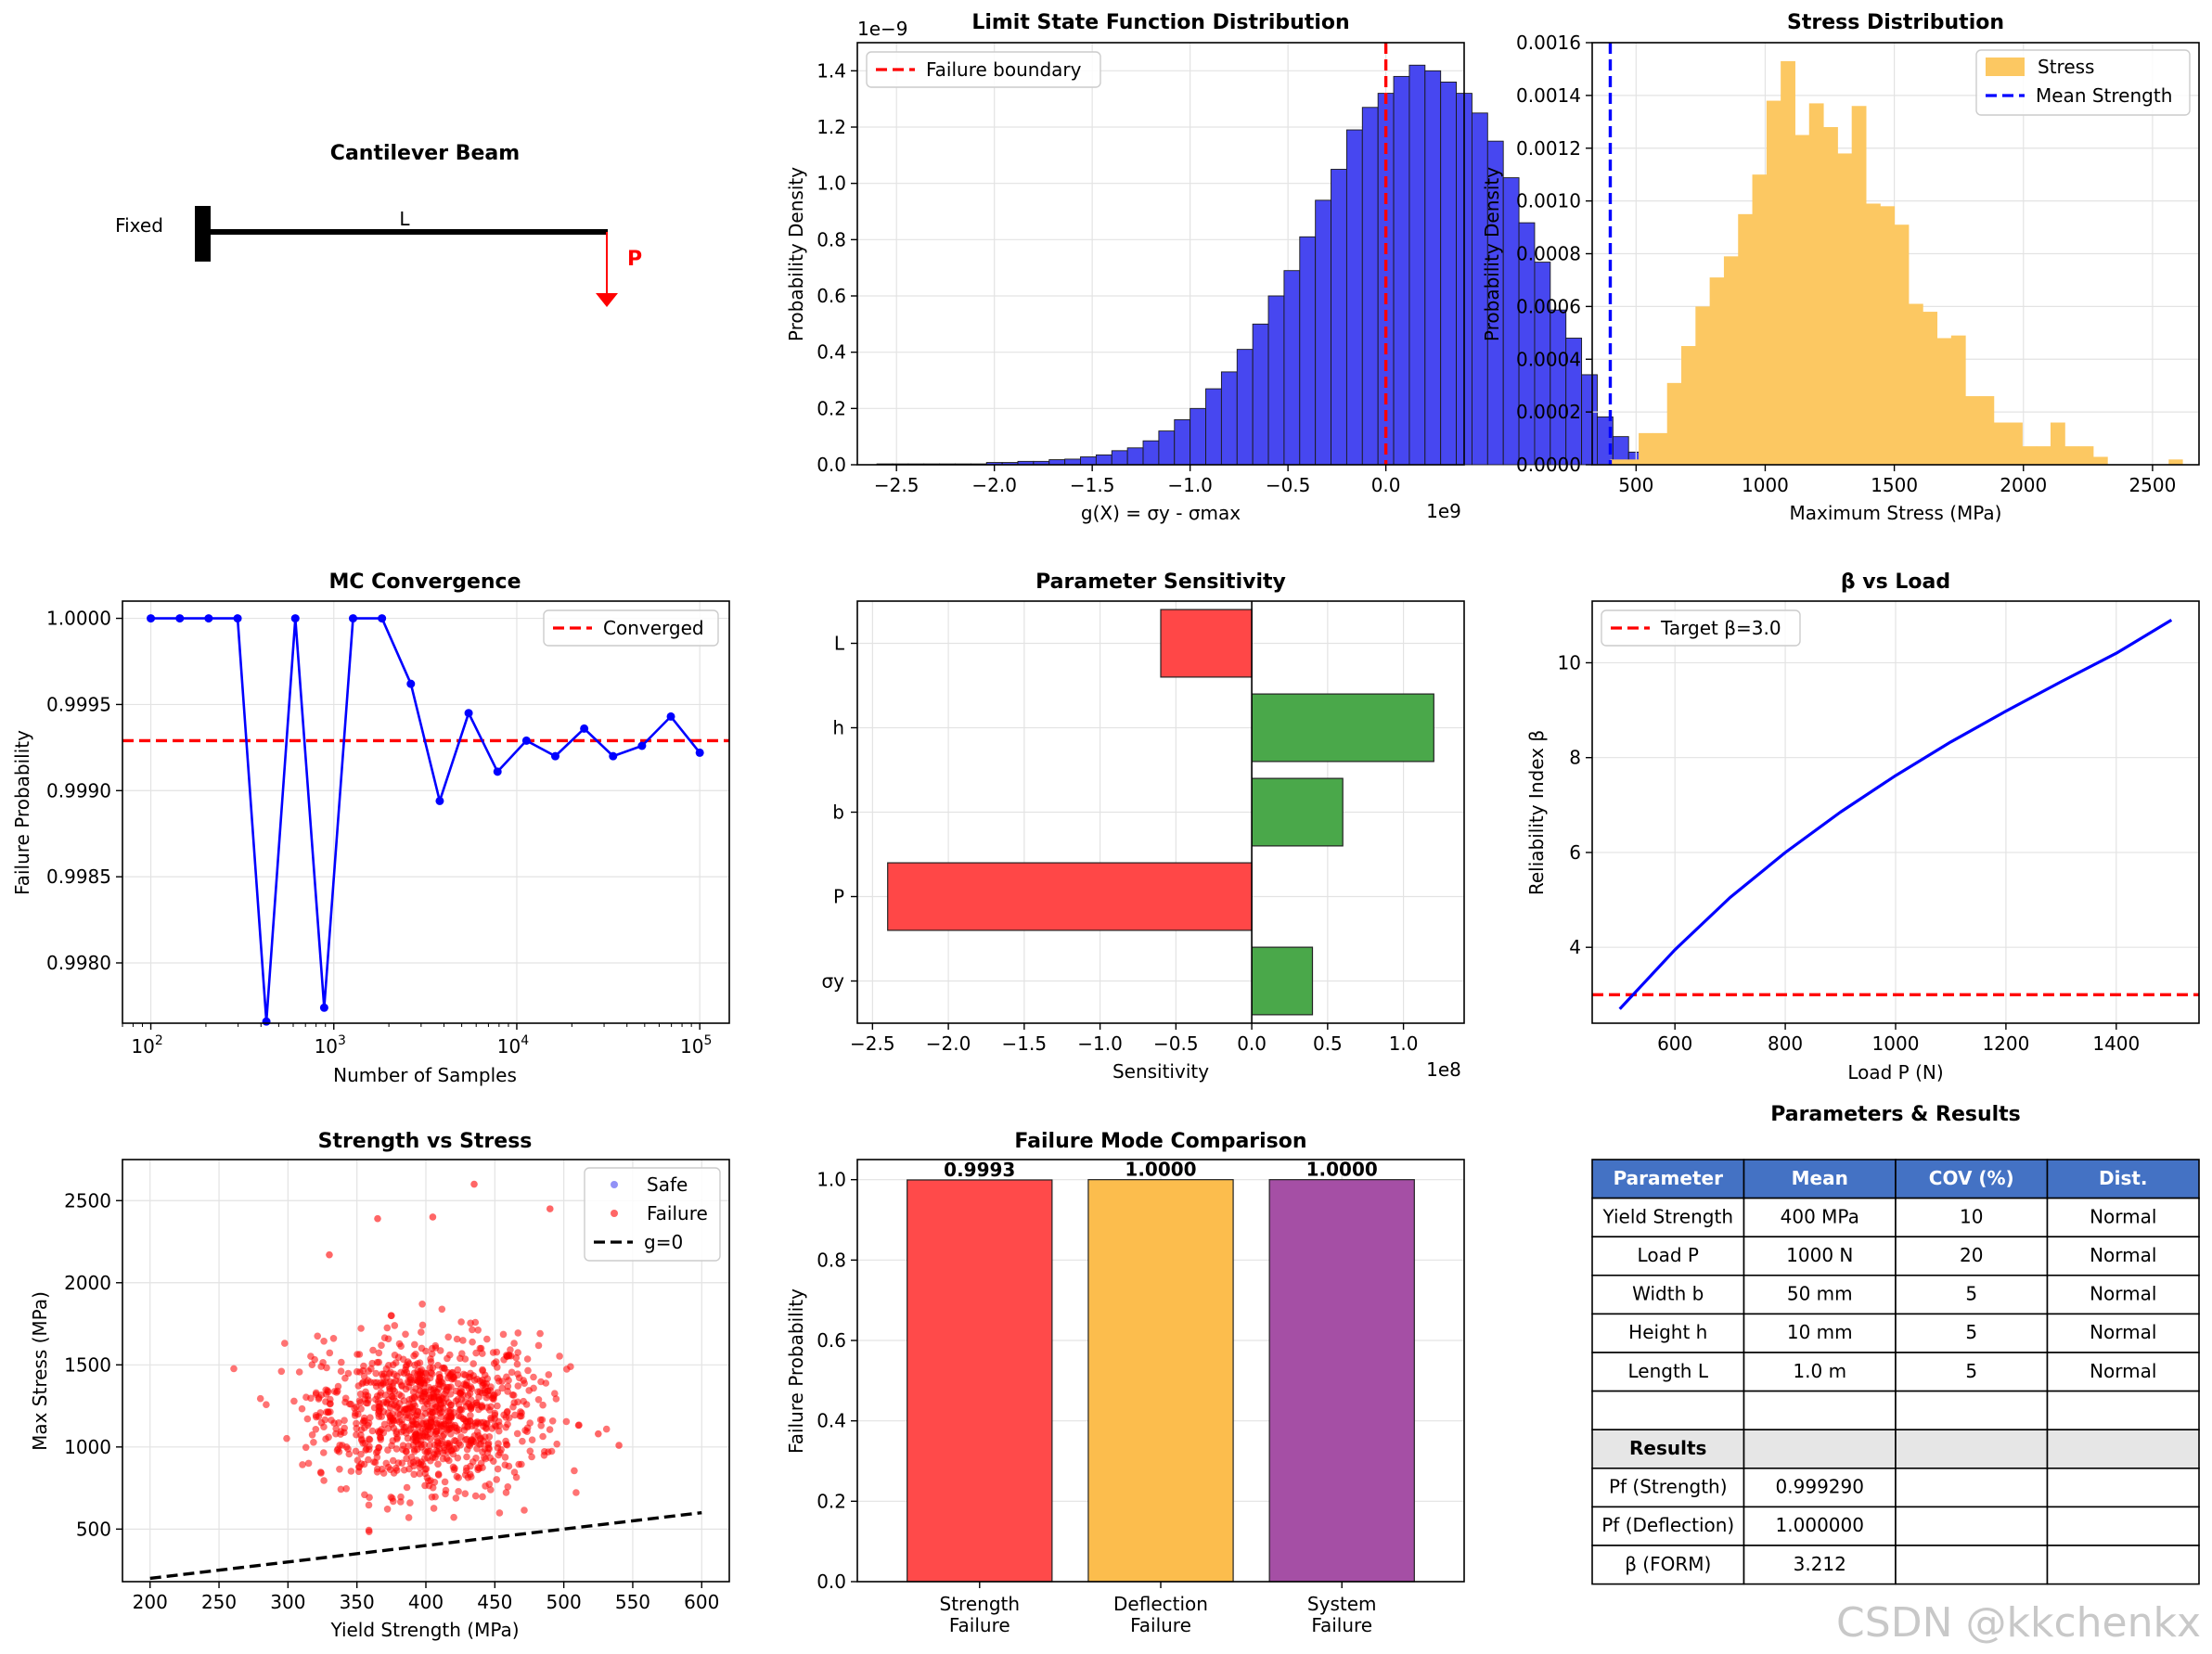 Image resolution: width=2212 pixels, height=1654 pixels. I want to click on convergence-title: MC Convergence, so click(424, 582).